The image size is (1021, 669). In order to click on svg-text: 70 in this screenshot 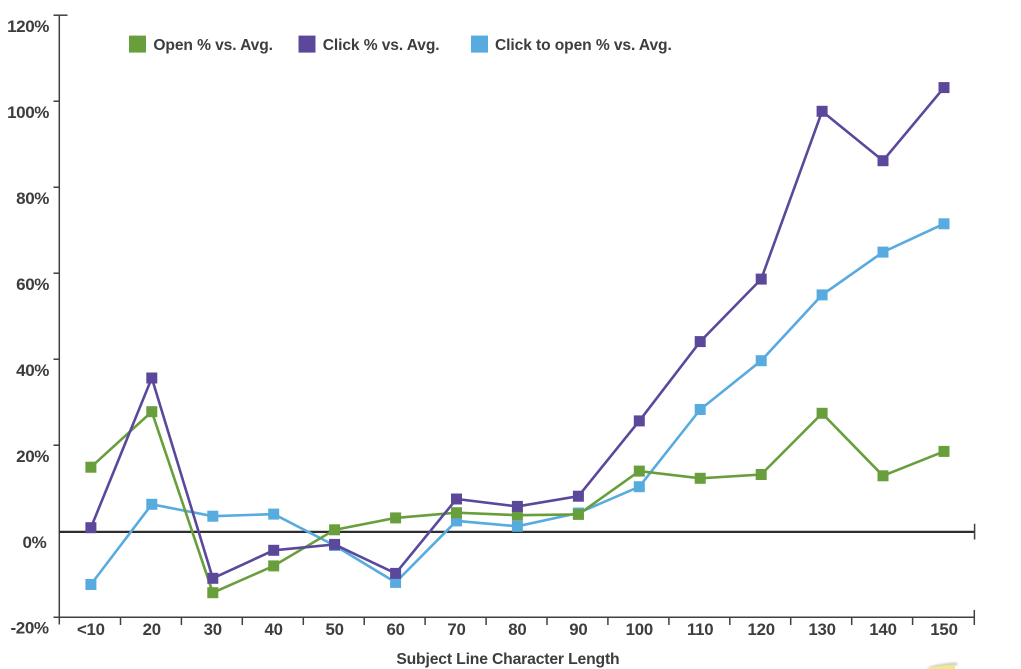, I will do `click(456, 629)`.